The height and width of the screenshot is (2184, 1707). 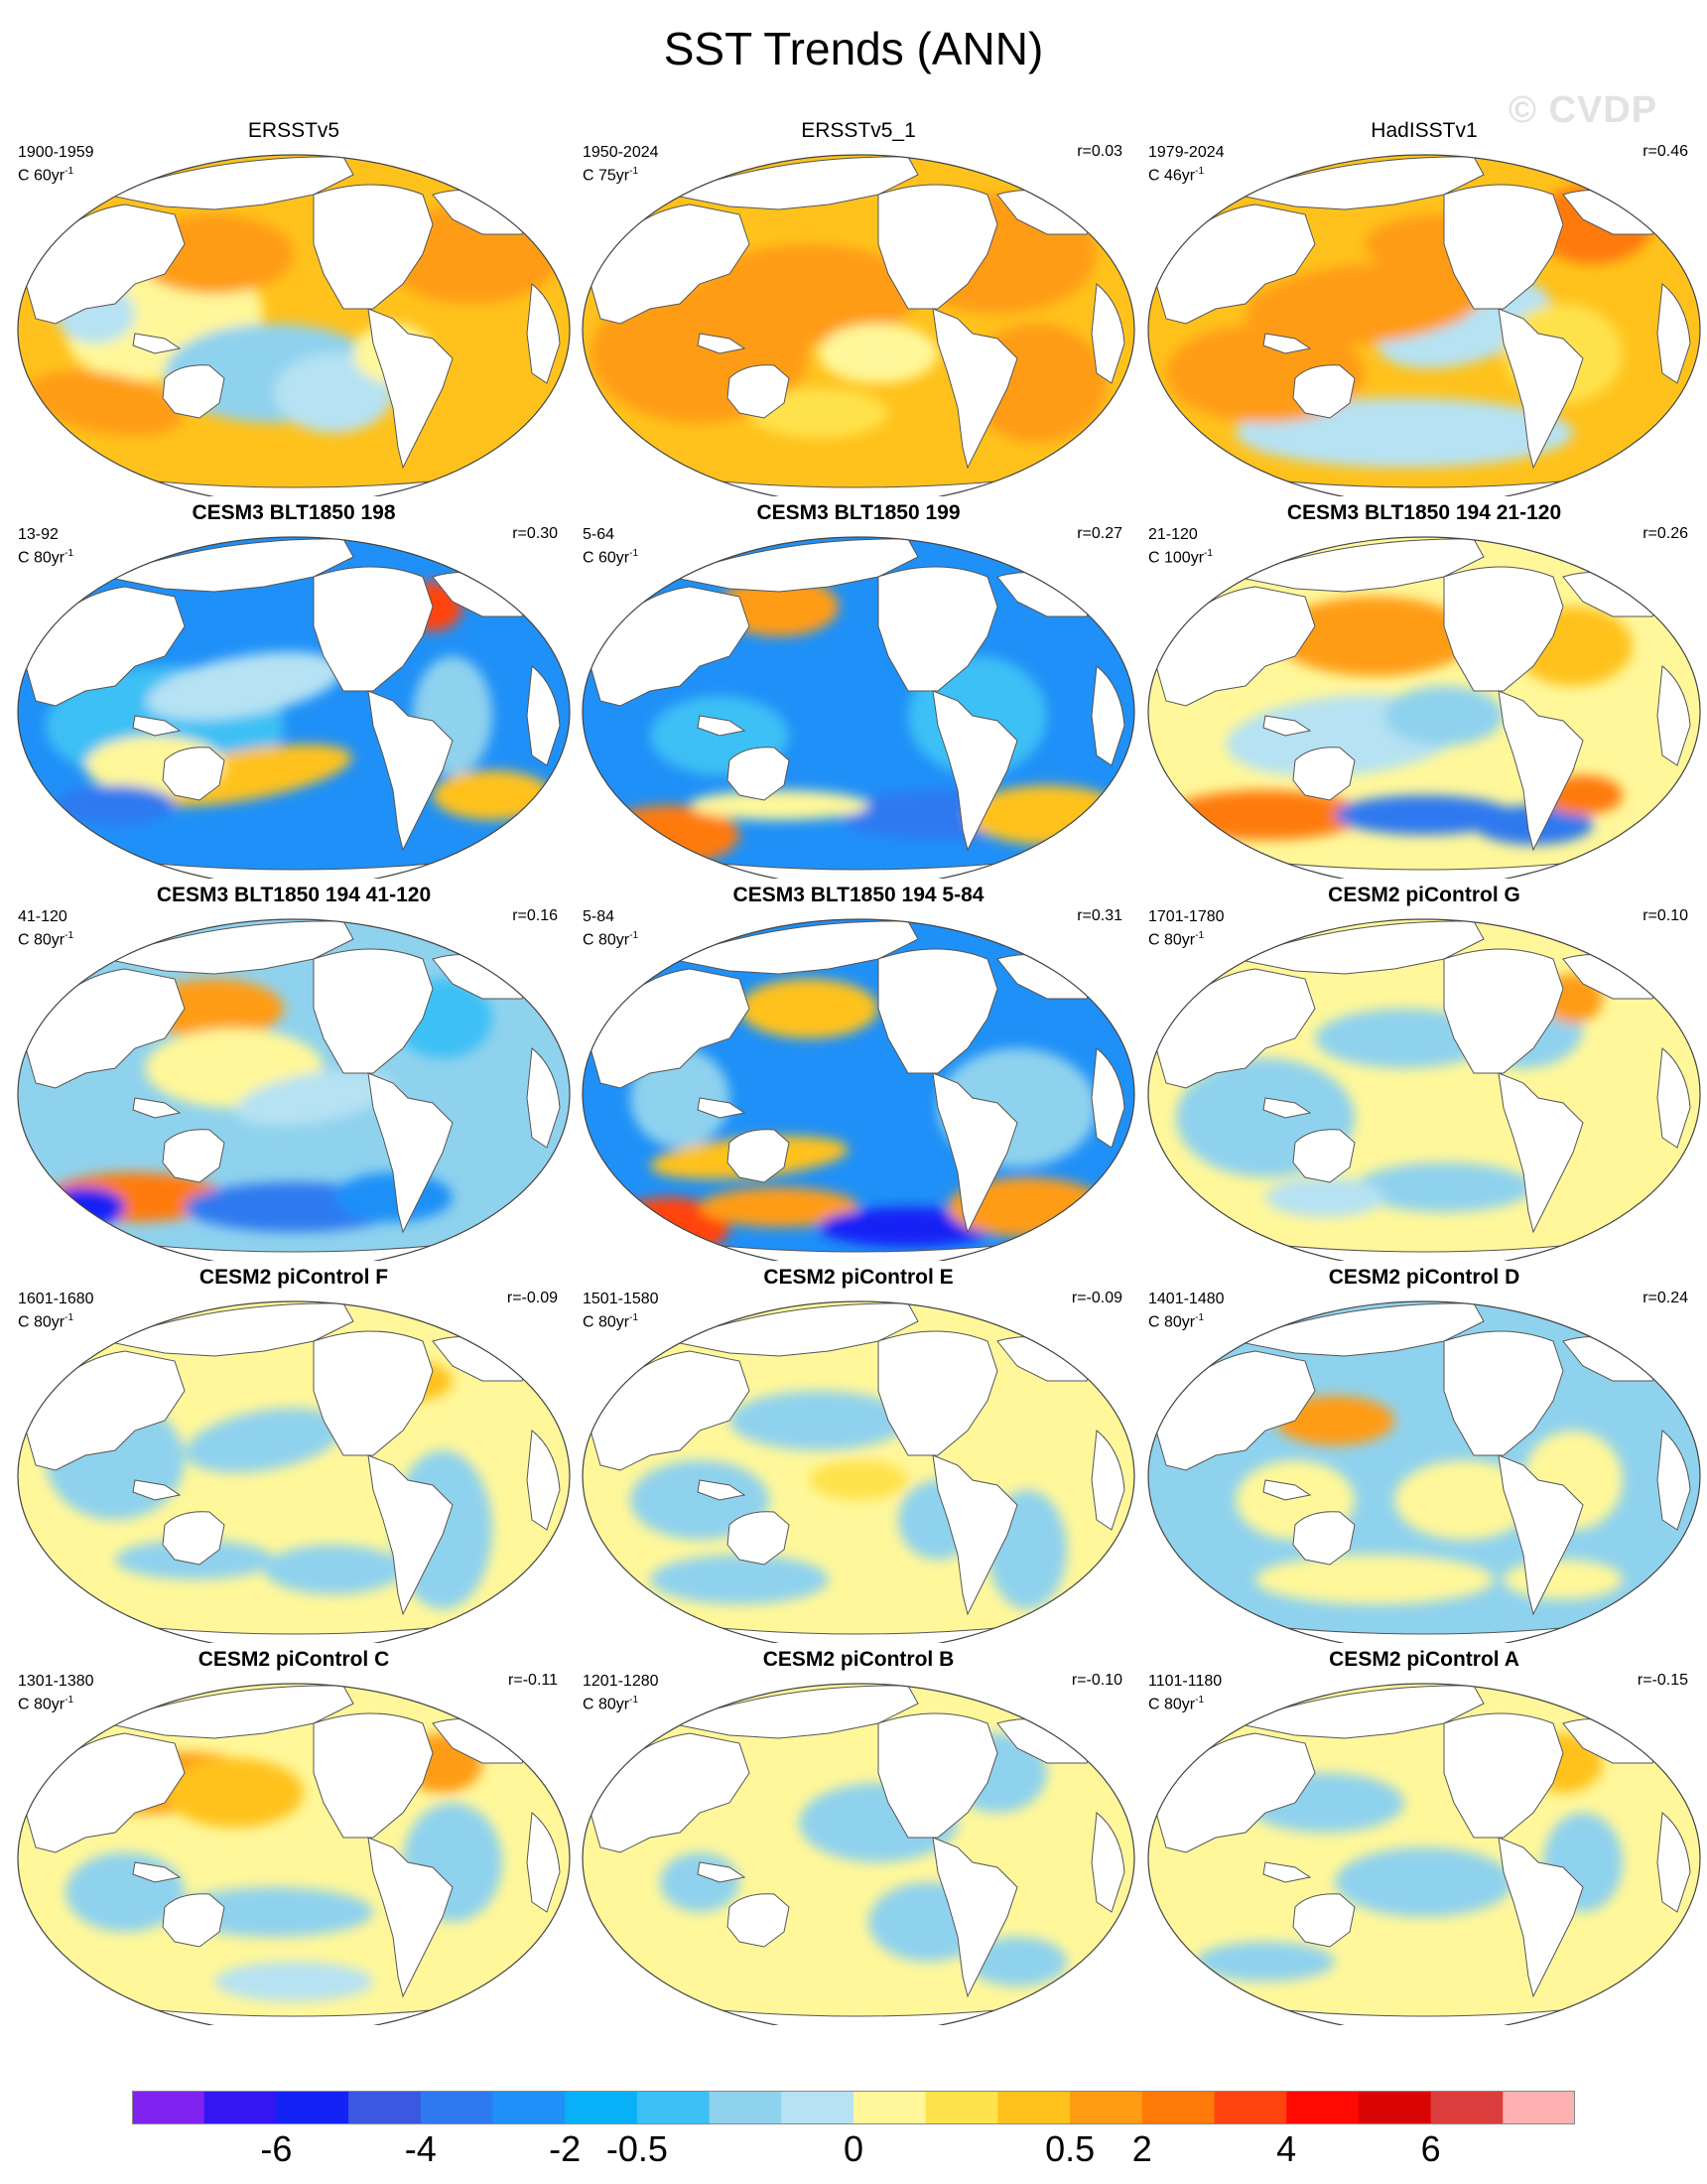 What do you see at coordinates (1099, 151) in the screenshot?
I see `pattern-correlation: r=0.03` at bounding box center [1099, 151].